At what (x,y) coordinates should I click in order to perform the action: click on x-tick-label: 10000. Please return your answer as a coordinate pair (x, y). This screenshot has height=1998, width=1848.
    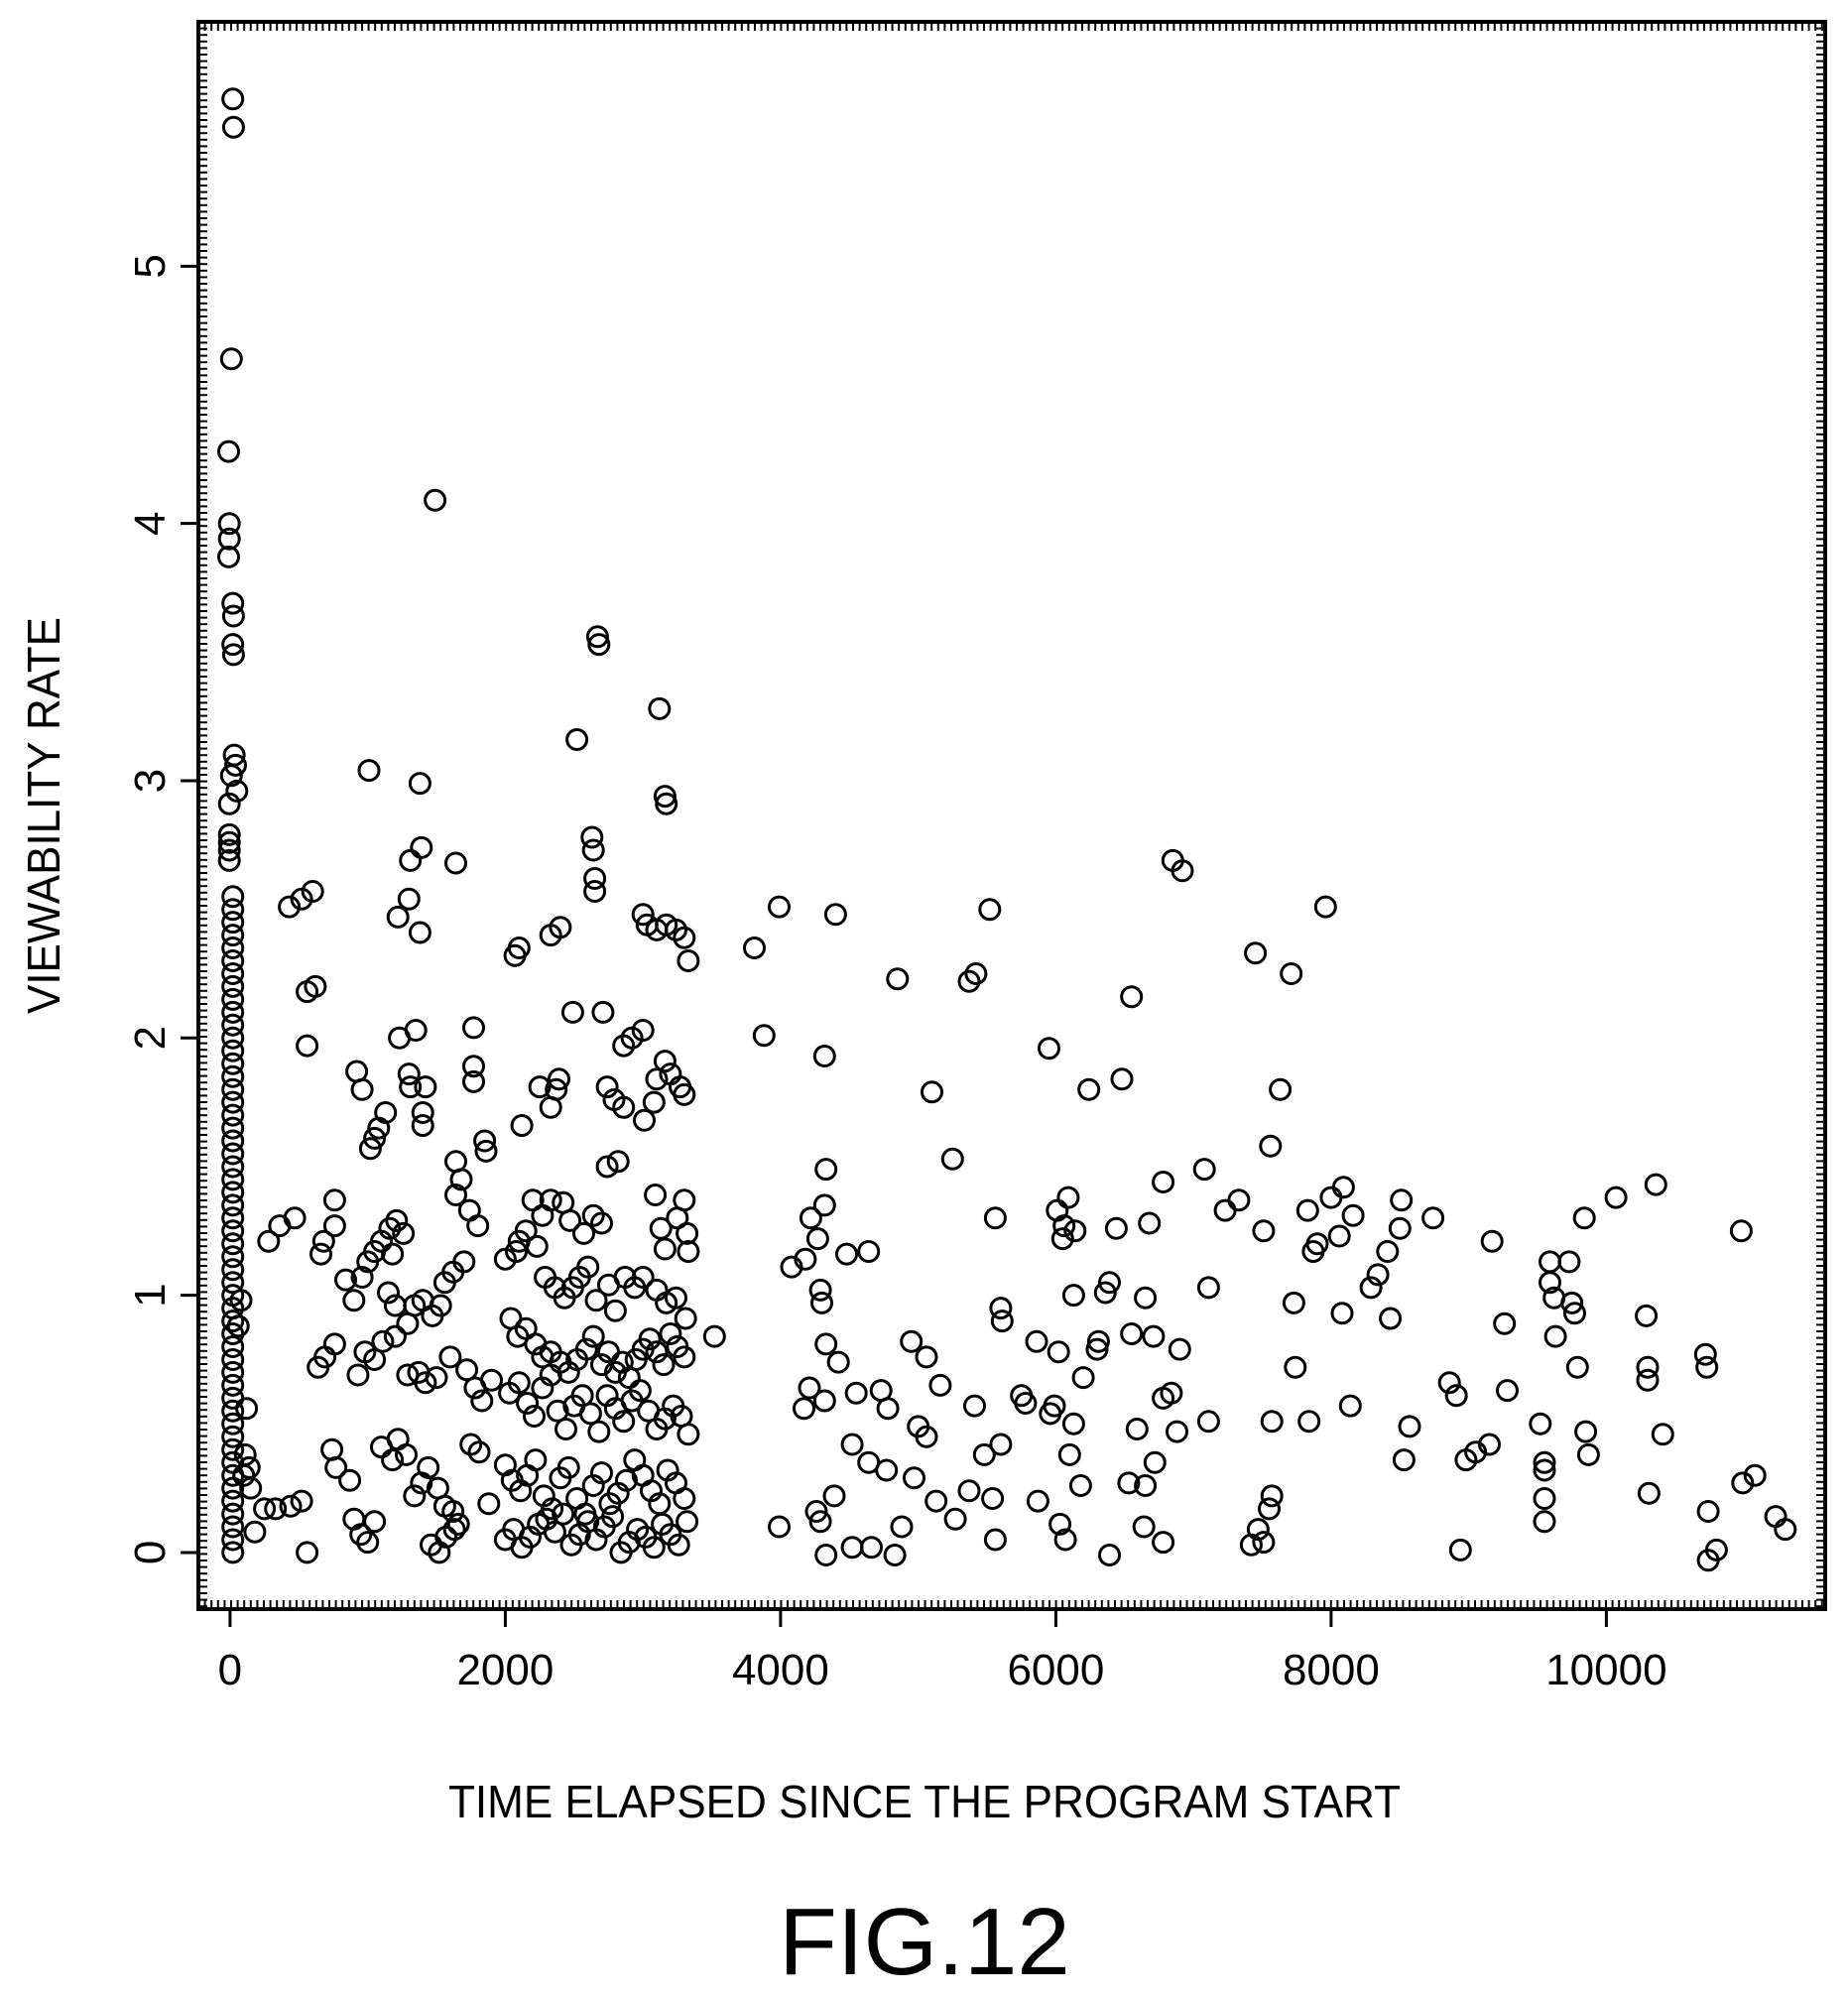
    Looking at the image, I should click on (1605, 1670).